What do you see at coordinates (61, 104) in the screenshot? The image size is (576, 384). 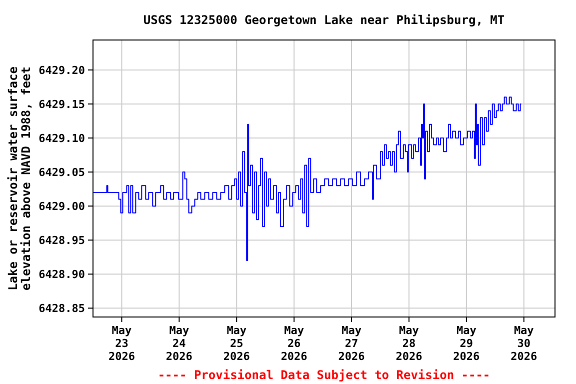 I see `y-tick-label: 6429.15` at bounding box center [61, 104].